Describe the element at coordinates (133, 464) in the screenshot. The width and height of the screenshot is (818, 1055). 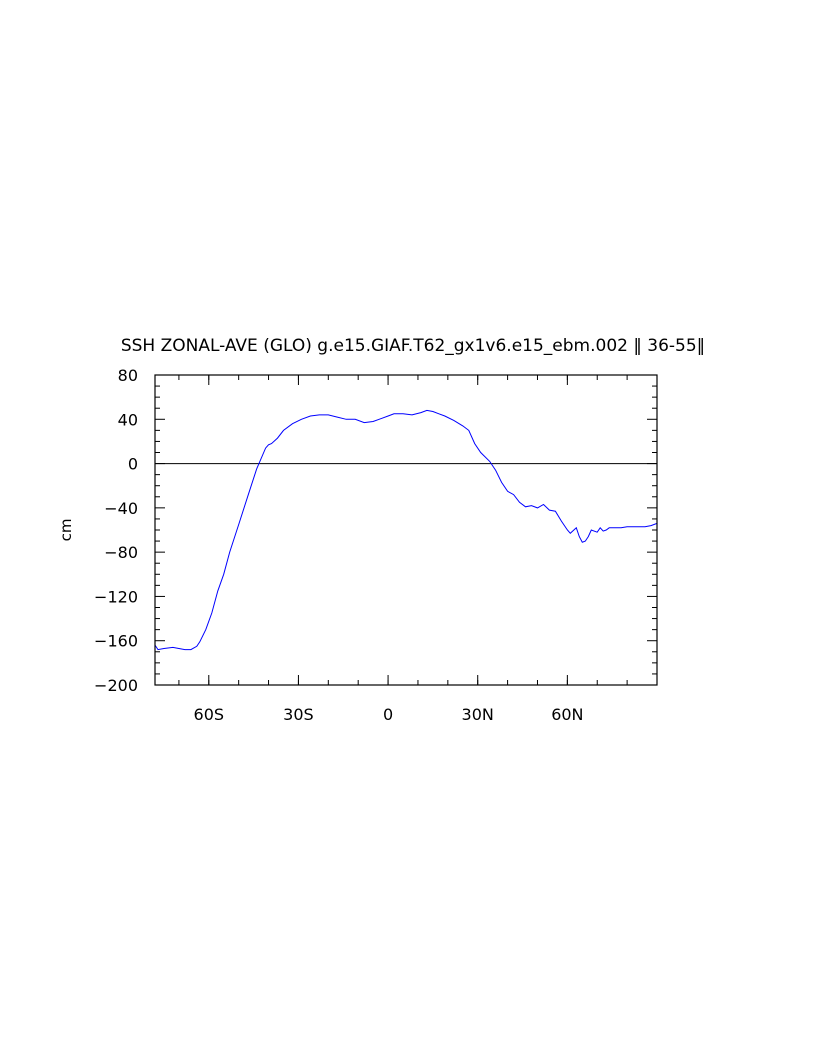
I see `y-tick-label: 0` at that location.